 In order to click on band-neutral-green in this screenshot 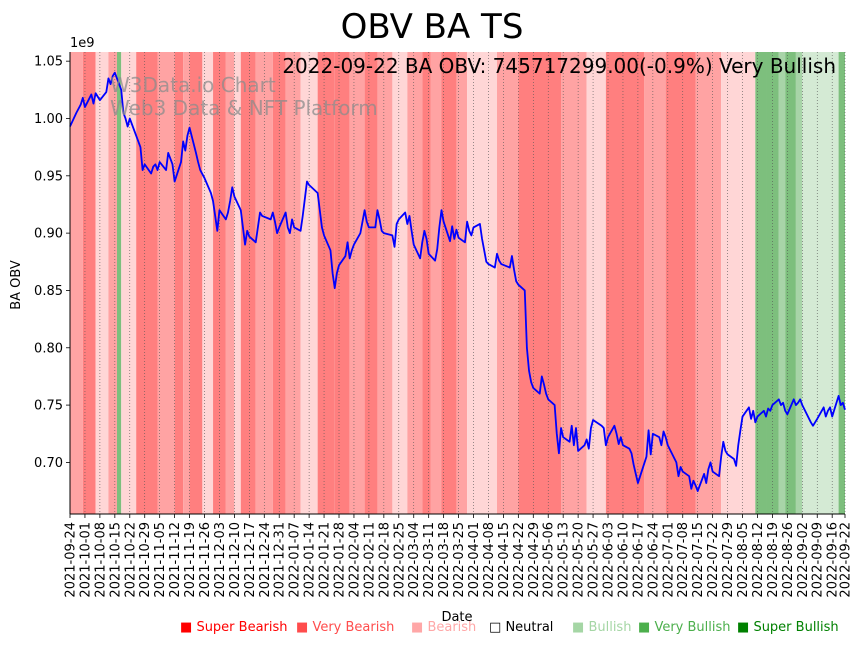, I will do `click(820, 283)`.